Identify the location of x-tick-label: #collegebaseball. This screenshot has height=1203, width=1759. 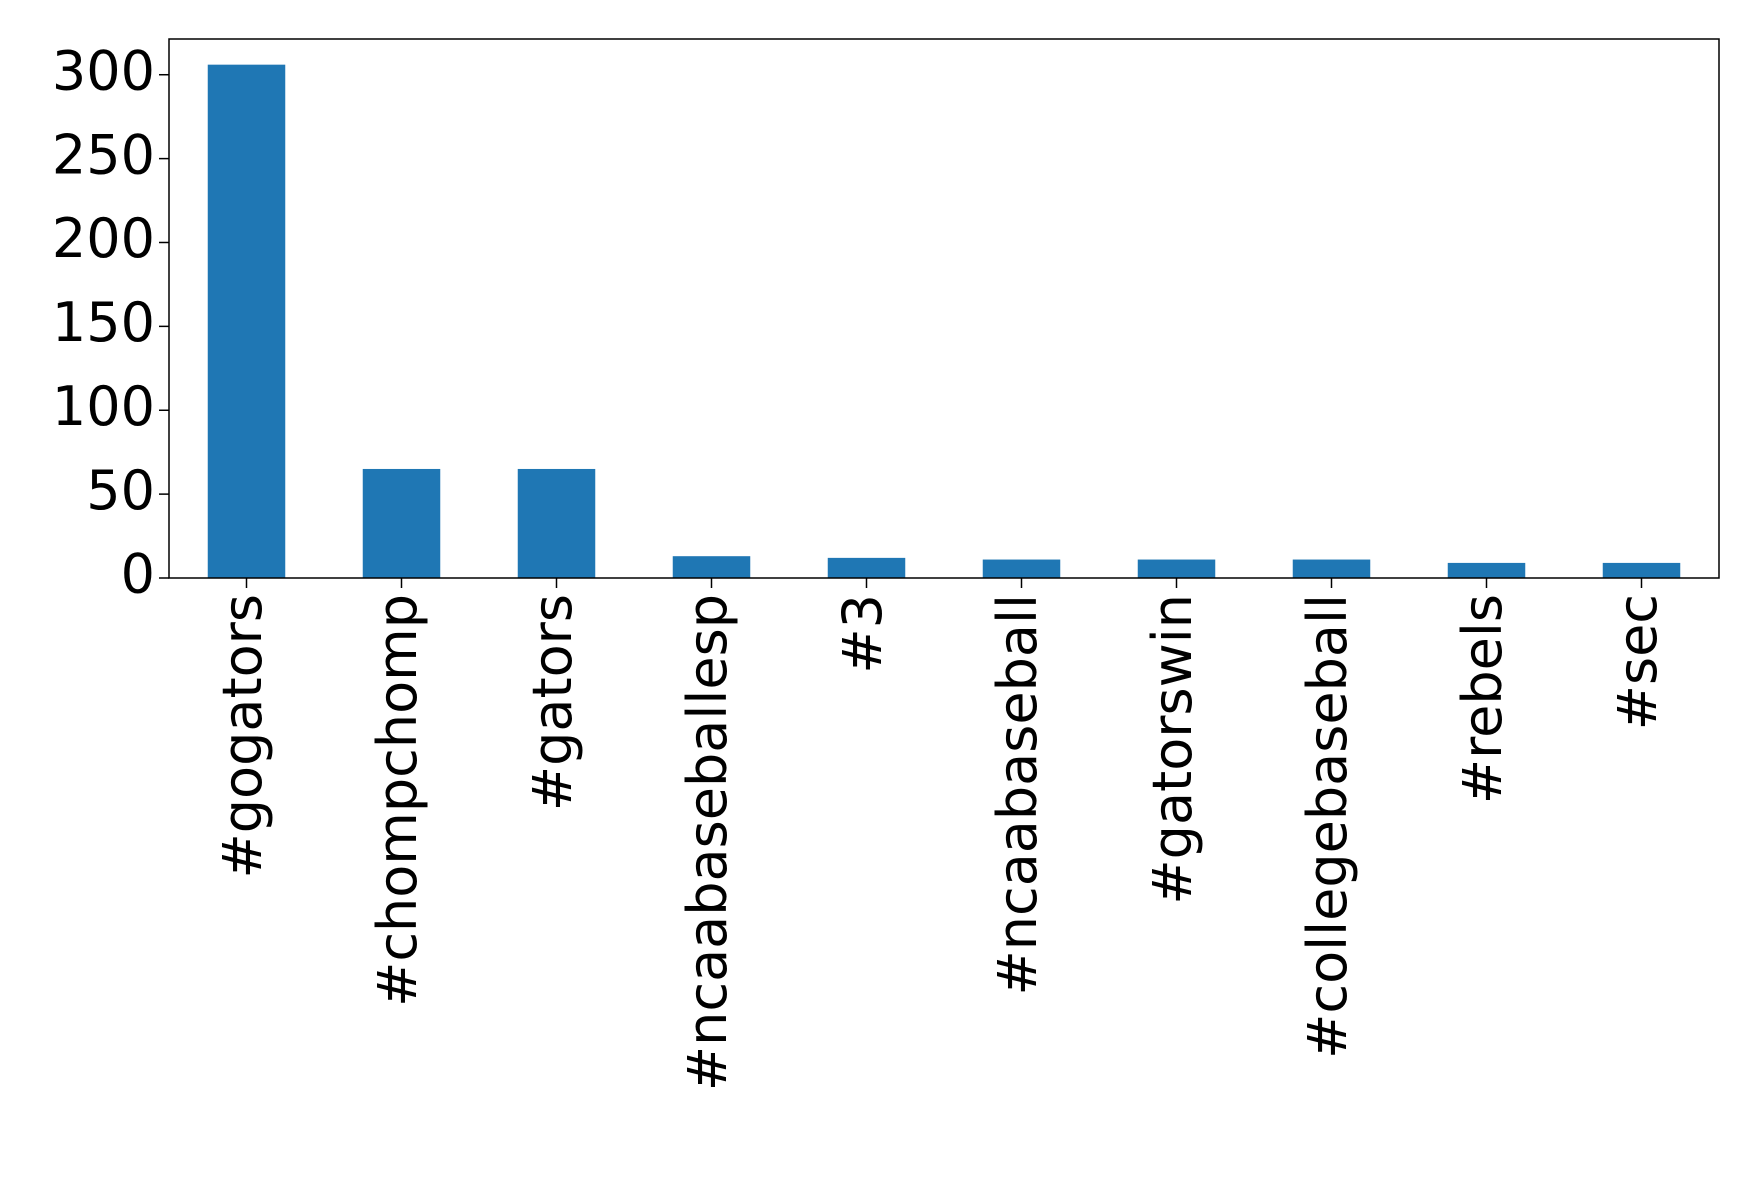
(1327, 826).